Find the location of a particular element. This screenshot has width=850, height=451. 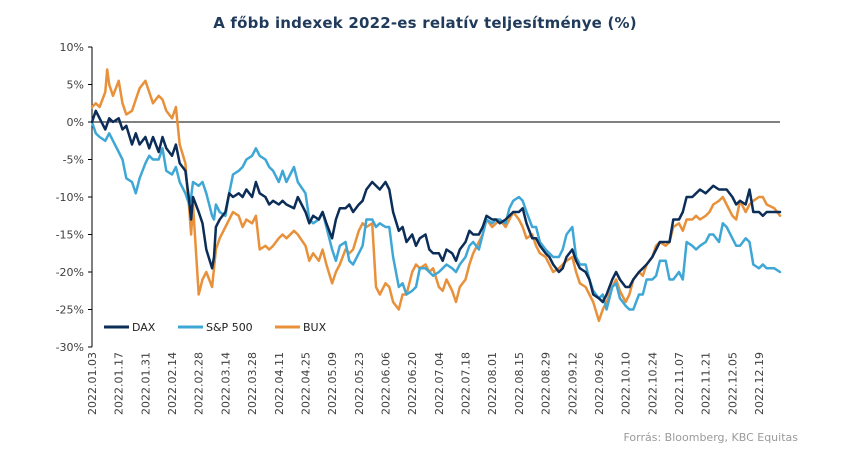

x-tick-label: 2022.04.11 is located at coordinates (279, 383).